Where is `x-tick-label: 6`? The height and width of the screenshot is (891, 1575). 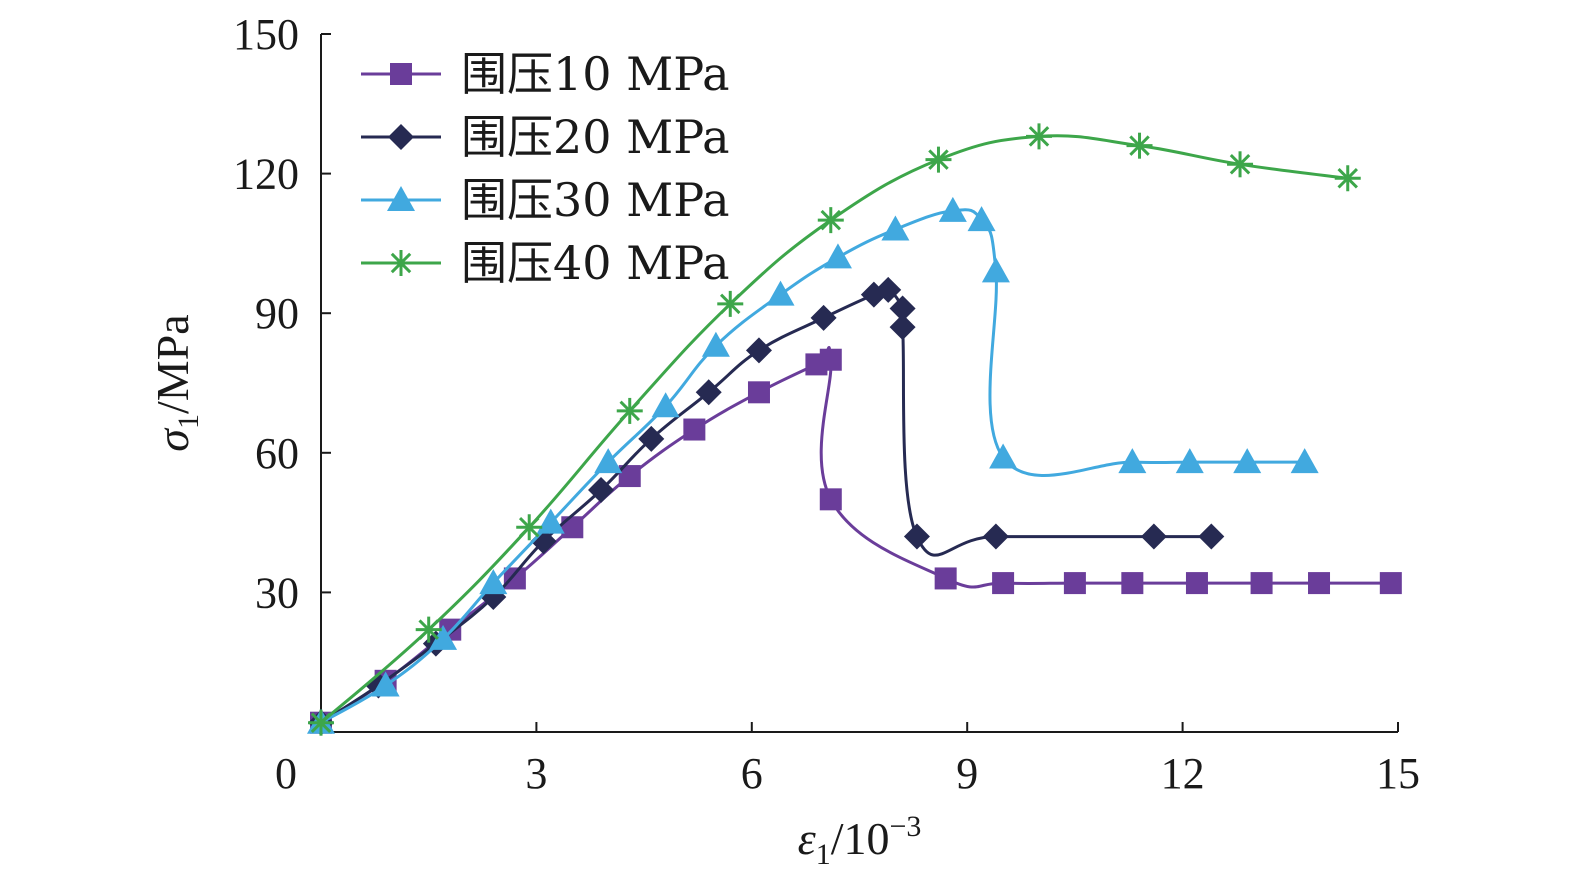 x-tick-label: 6 is located at coordinates (752, 773).